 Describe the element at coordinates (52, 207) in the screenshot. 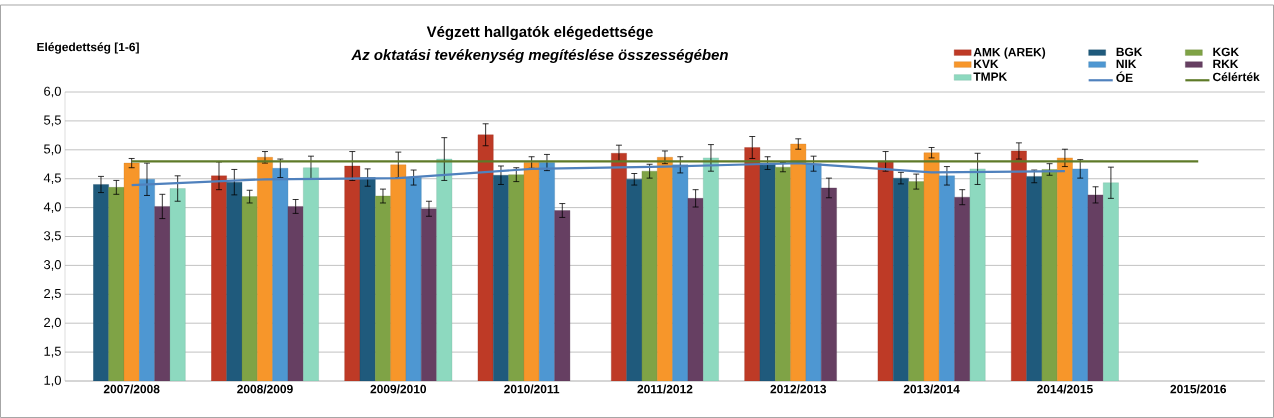

I see `y-tick-label: 4,0` at that location.